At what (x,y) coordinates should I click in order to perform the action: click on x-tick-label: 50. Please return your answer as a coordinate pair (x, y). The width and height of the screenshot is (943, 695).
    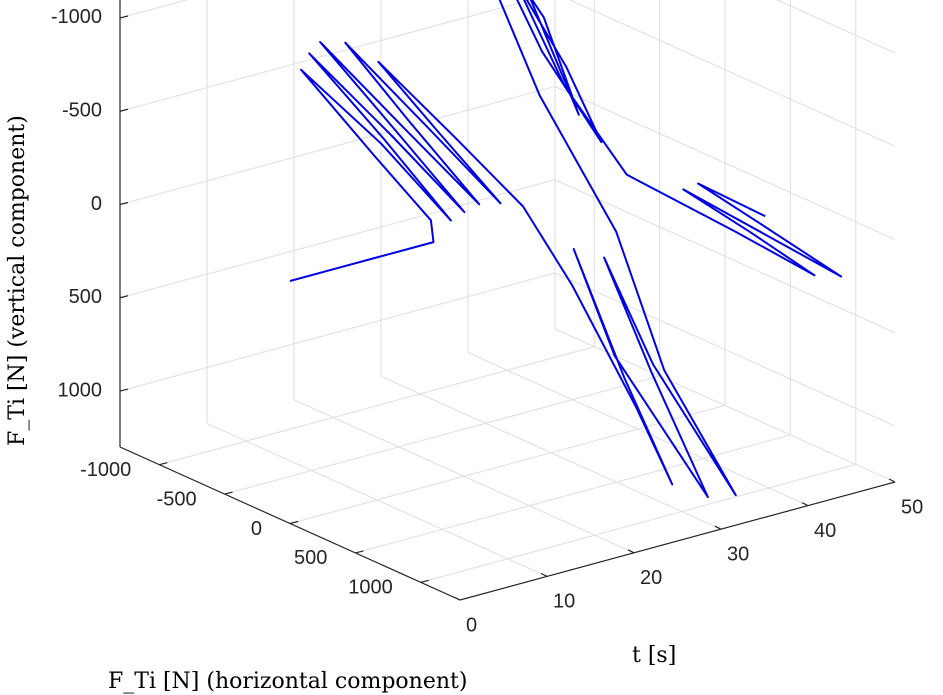
    Looking at the image, I should click on (912, 507).